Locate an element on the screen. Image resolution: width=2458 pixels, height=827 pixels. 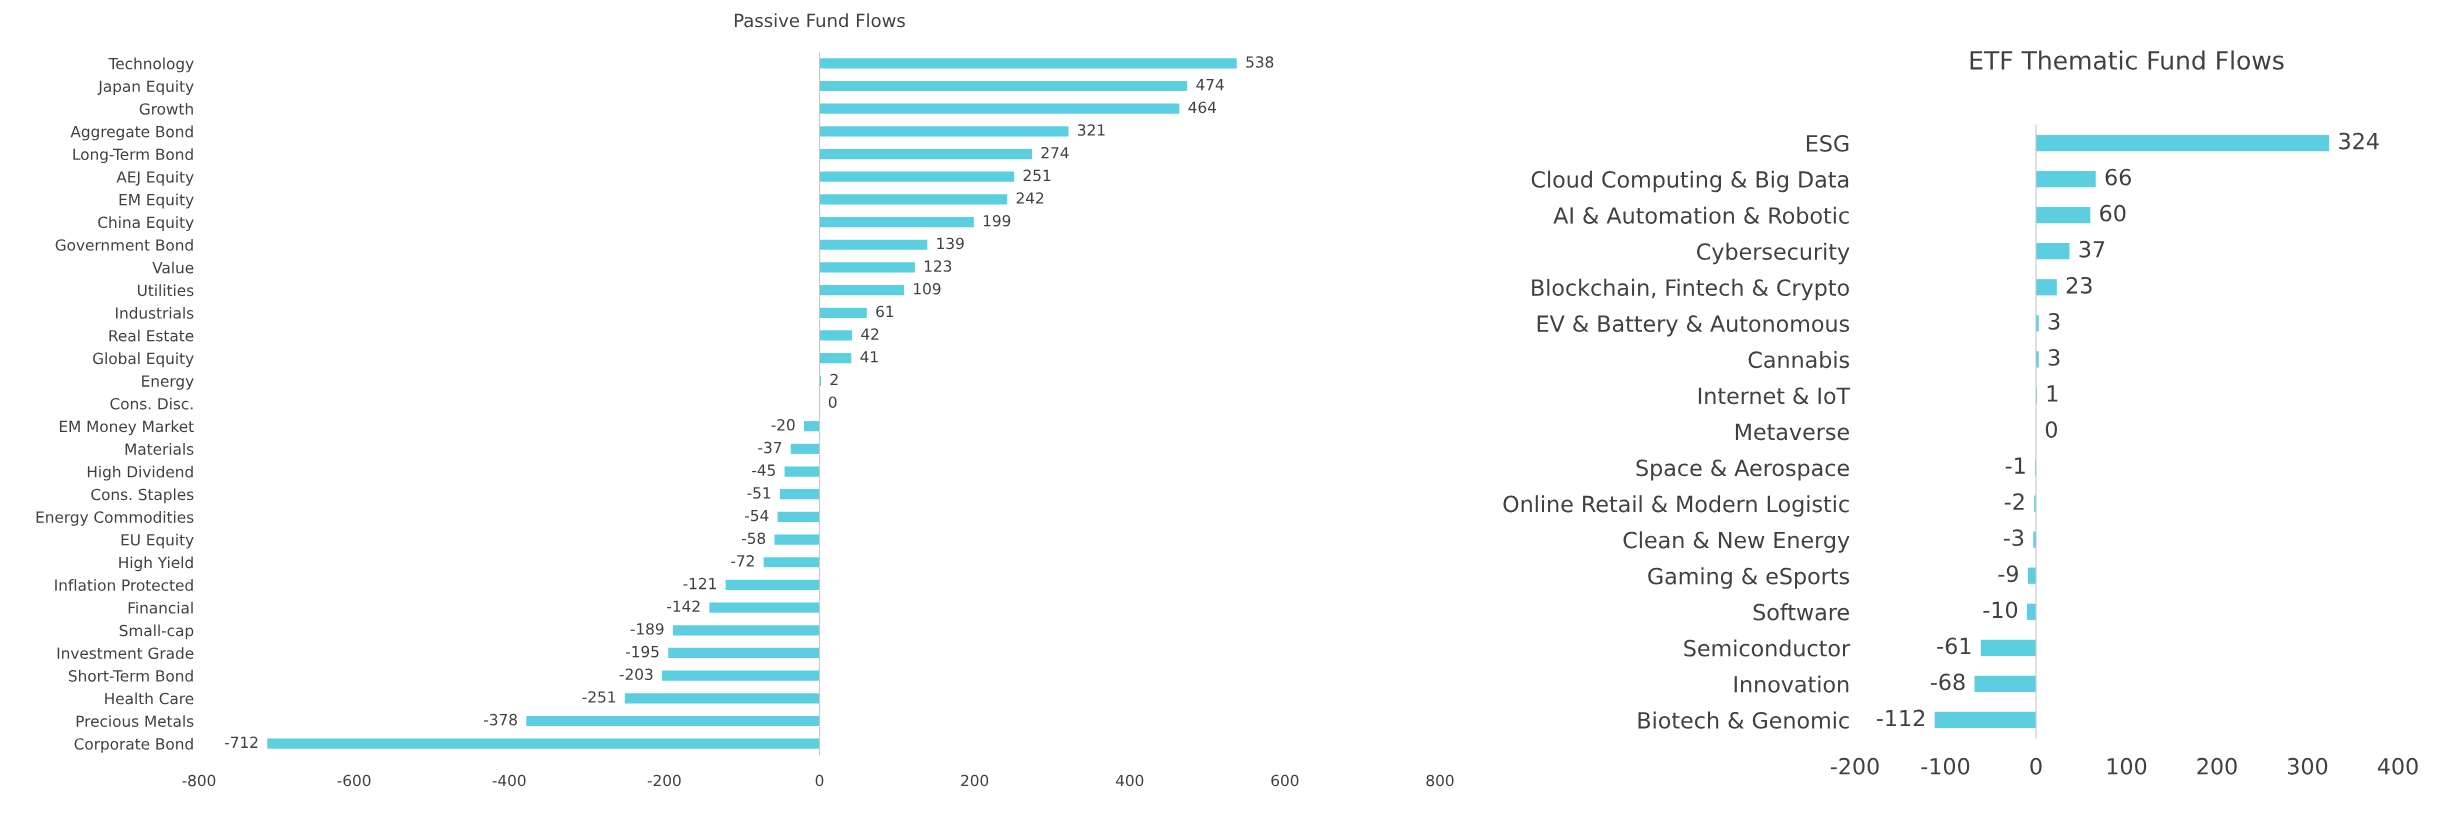
data-label: 1 is located at coordinates (2052, 393).